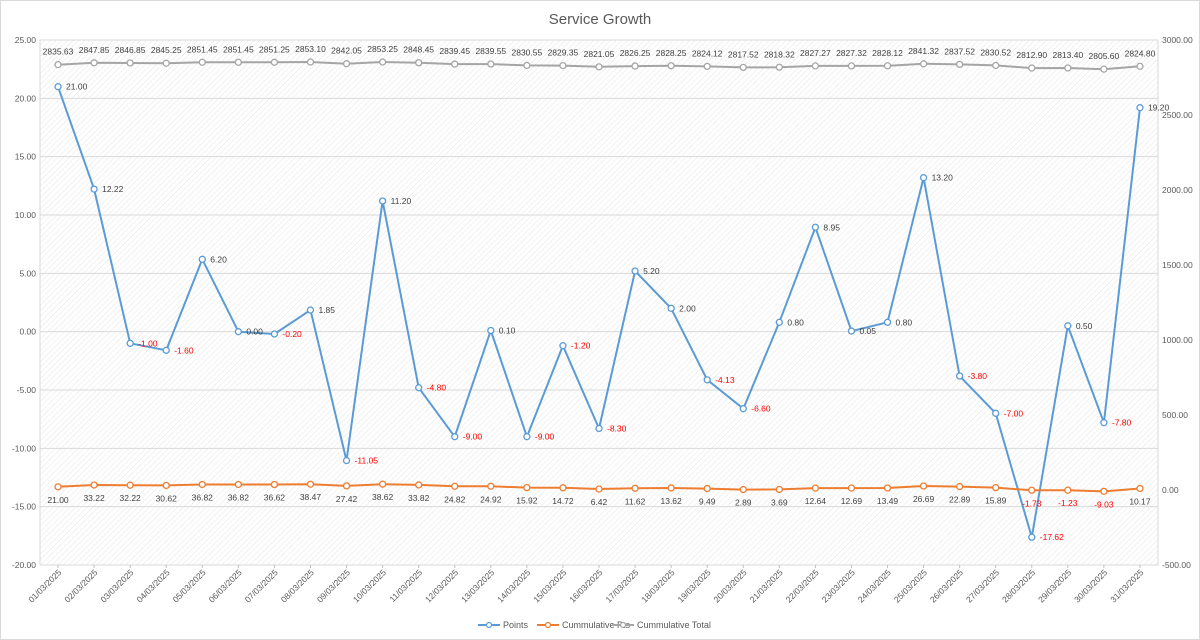 The width and height of the screenshot is (1200, 640). I want to click on data-label: -9.00, so click(473, 437).